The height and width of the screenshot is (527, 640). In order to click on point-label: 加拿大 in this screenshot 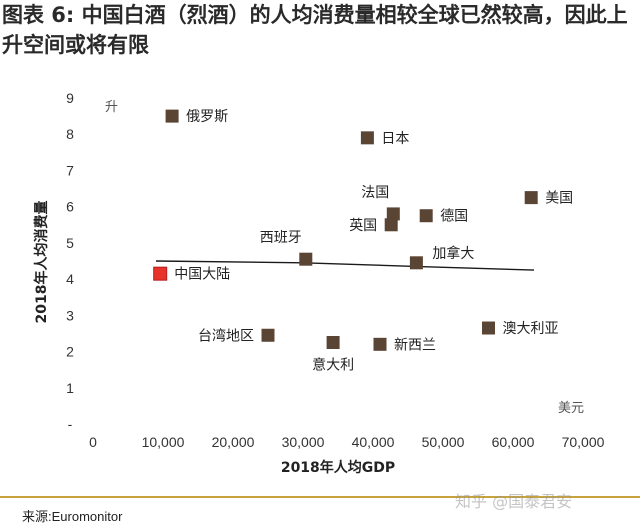, I will do `click(453, 253)`.